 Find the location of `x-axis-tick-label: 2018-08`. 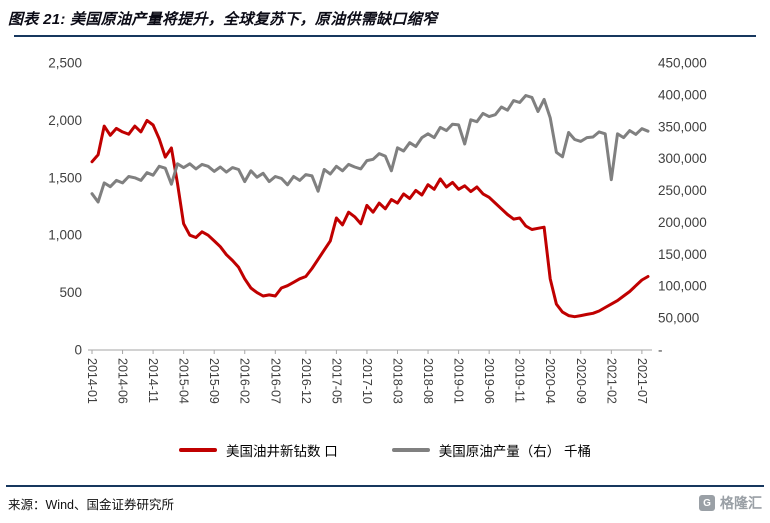

x-axis-tick-label: 2018-08 is located at coordinates (428, 381).